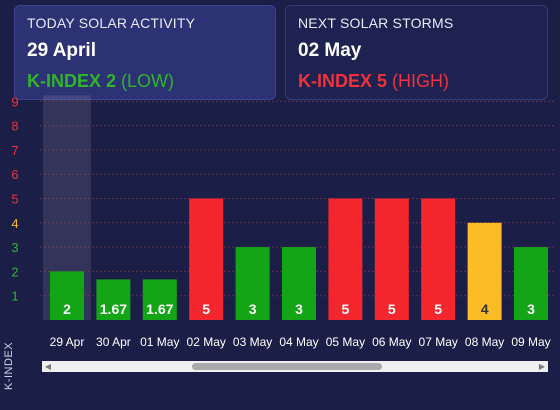  Describe the element at coordinates (421, 81) in the screenshot. I see `next-kindex-level: (HIGH)` at that location.